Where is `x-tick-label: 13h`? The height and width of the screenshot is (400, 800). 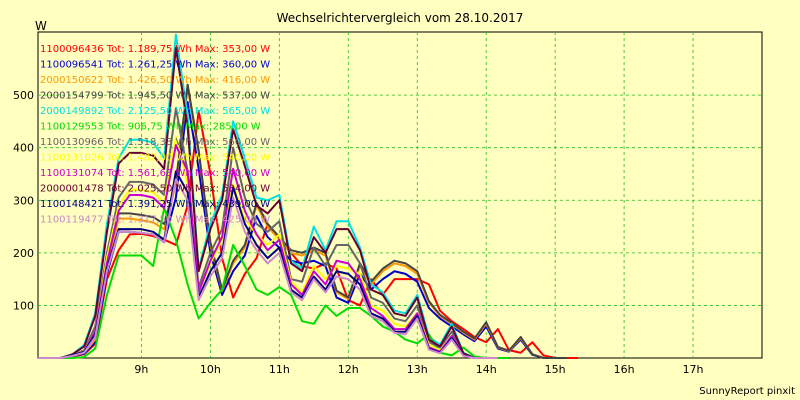
x-tick-label: 13h is located at coordinates (417, 369).